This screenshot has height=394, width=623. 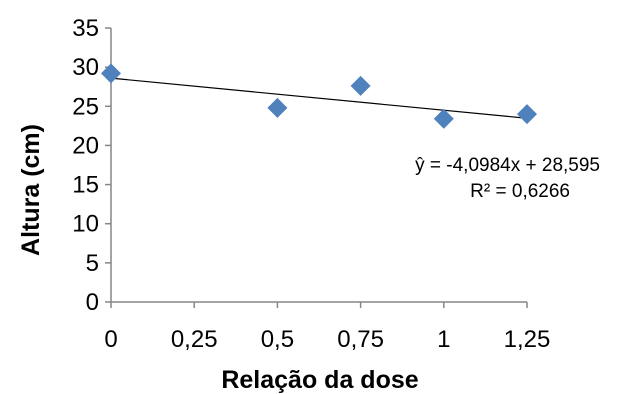 I want to click on x-tick-label: 0,25, so click(x=194, y=339).